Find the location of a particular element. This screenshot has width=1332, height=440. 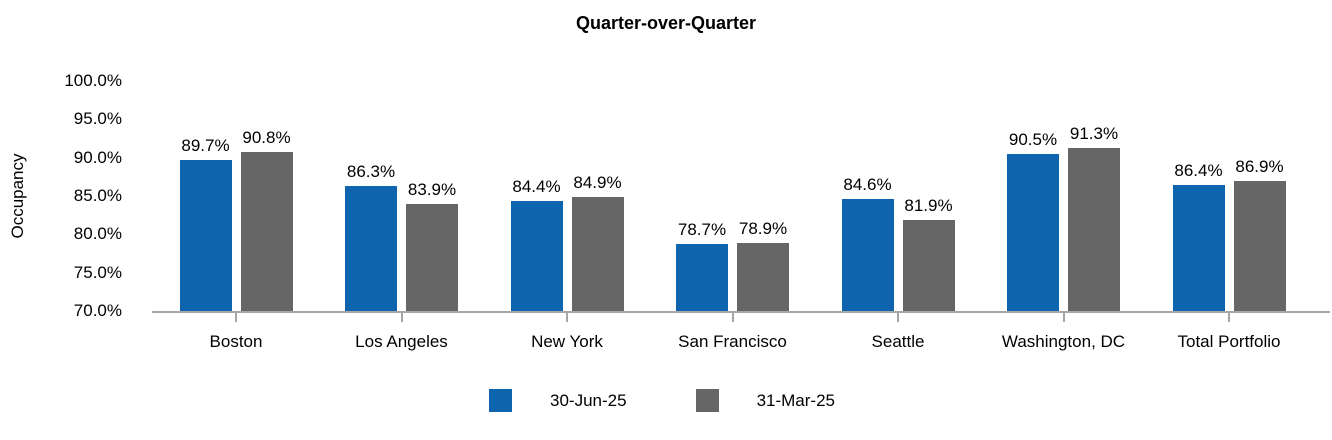

bar-data-label: 84.4% is located at coordinates (536, 186).